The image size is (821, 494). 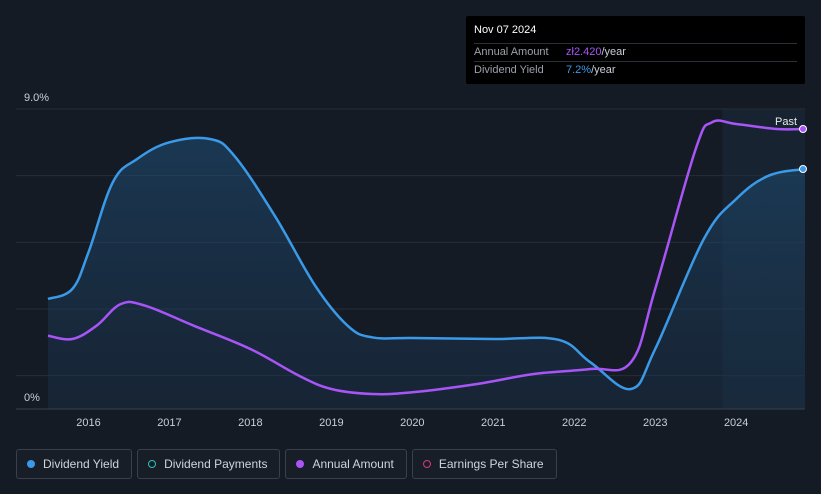 What do you see at coordinates (81, 464) in the screenshot?
I see `legend-label: Dividend Yield` at bounding box center [81, 464].